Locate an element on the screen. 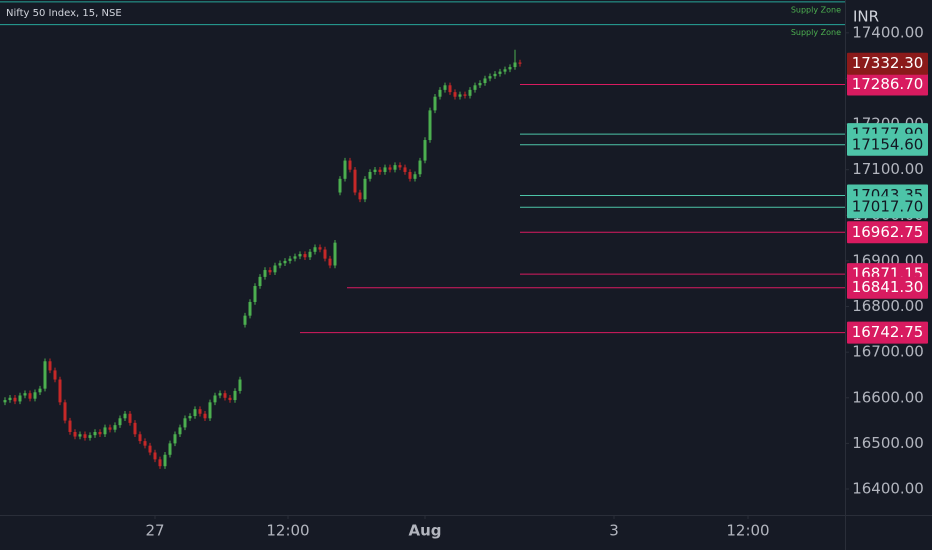 Image resolution: width=932 pixels, height=550 pixels. level-label: 16742.75 is located at coordinates (888, 332).